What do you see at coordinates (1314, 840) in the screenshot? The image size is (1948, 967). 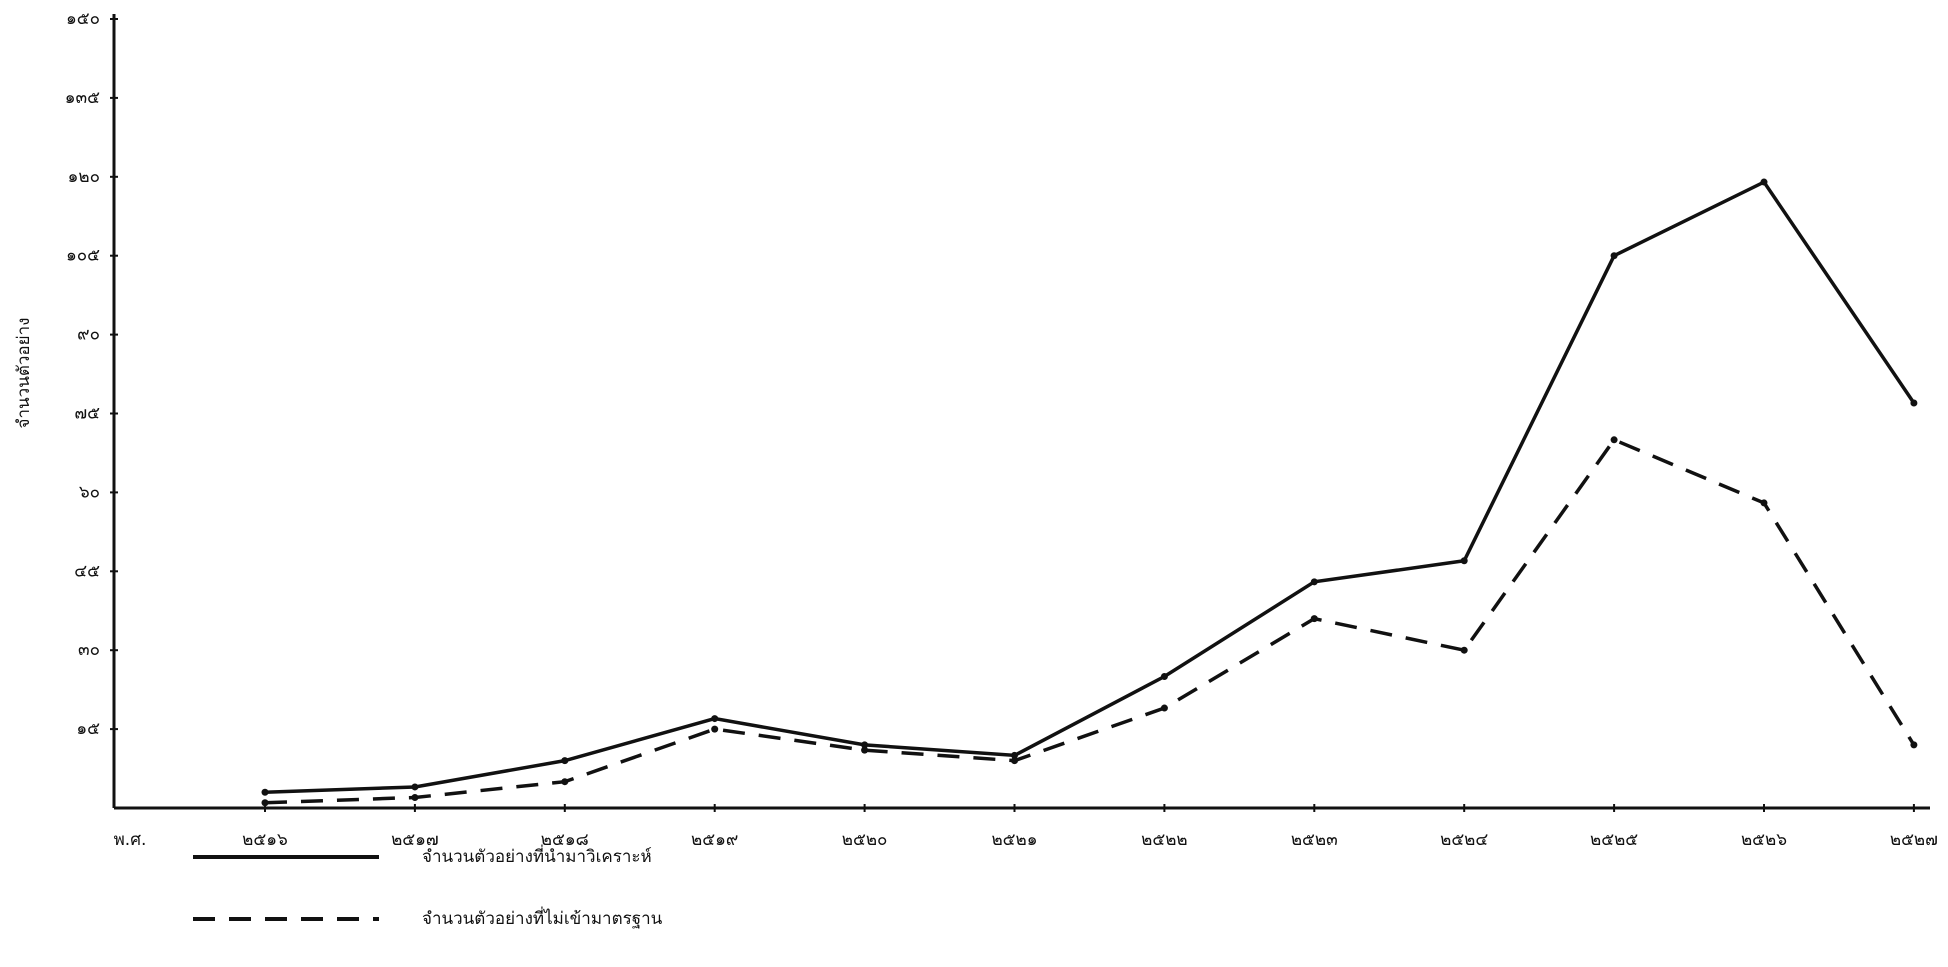 I see `x-tick-label: ๒๕๒๓` at bounding box center [1314, 840].